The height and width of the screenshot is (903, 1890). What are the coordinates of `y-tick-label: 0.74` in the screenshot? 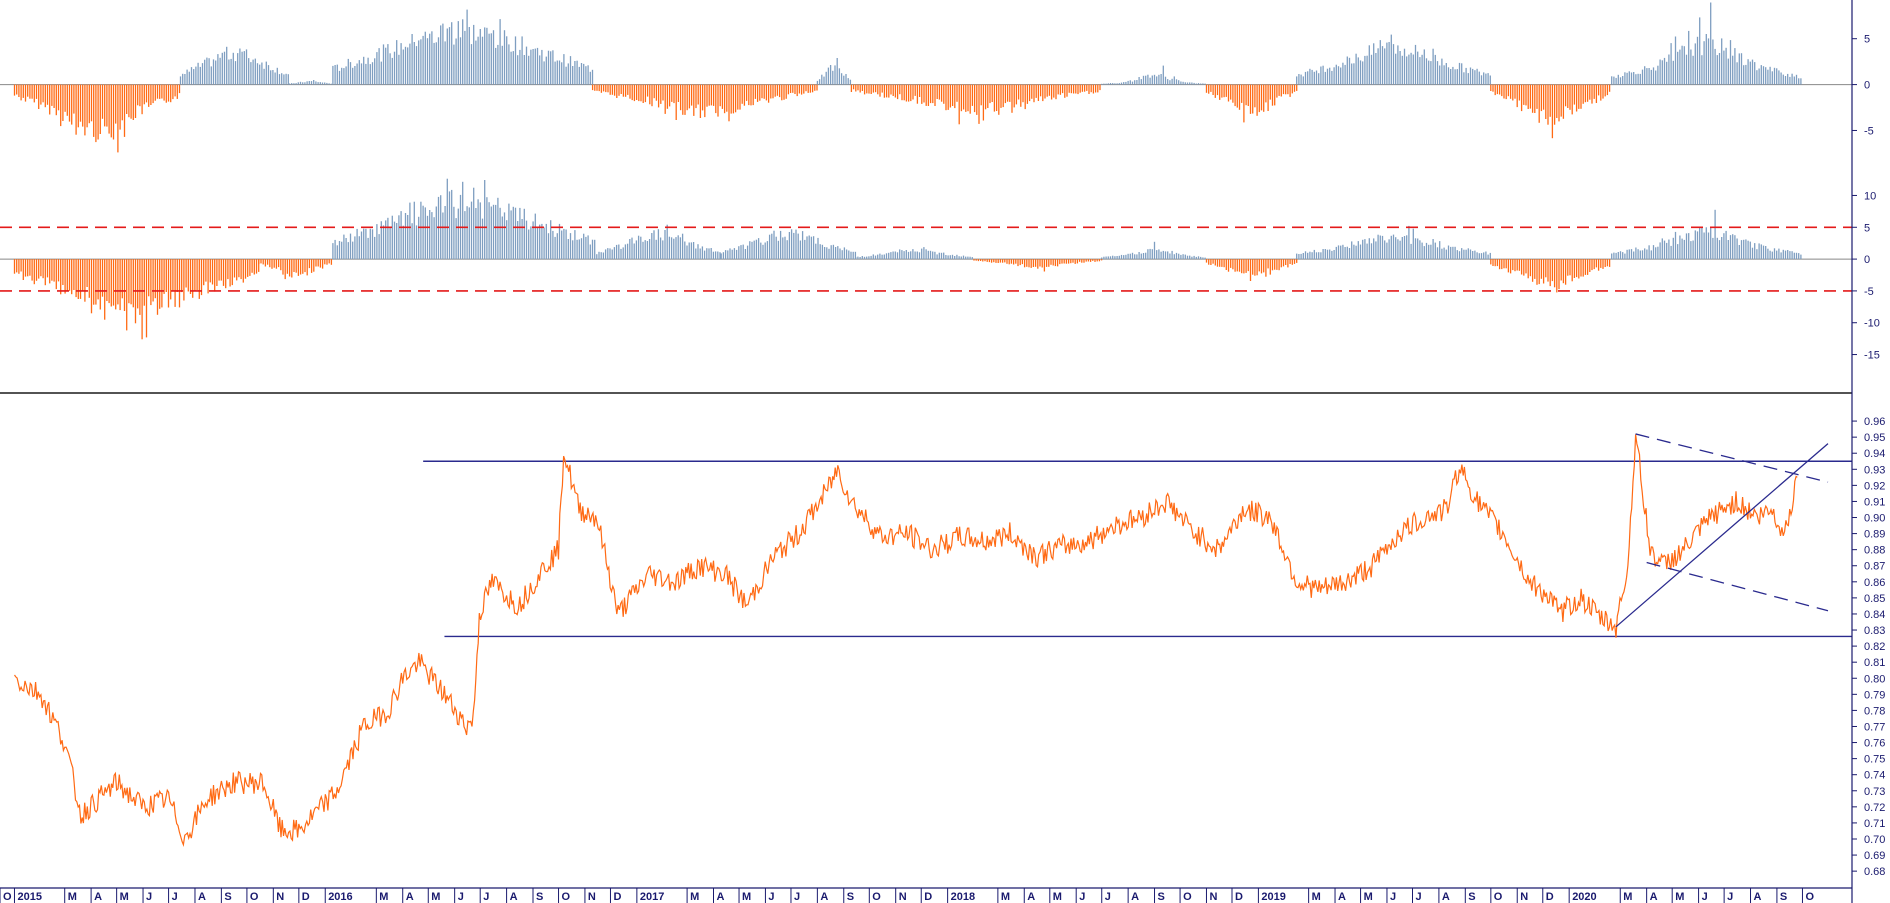 It's located at (1874, 776).